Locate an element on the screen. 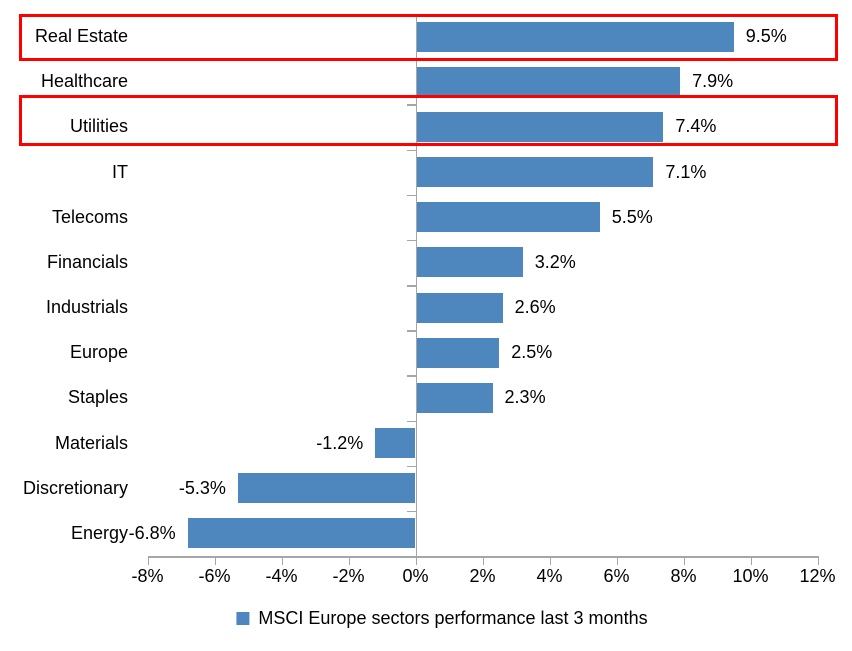 The width and height of the screenshot is (852, 651). x-axis-tick-label: -8% is located at coordinates (147, 576).